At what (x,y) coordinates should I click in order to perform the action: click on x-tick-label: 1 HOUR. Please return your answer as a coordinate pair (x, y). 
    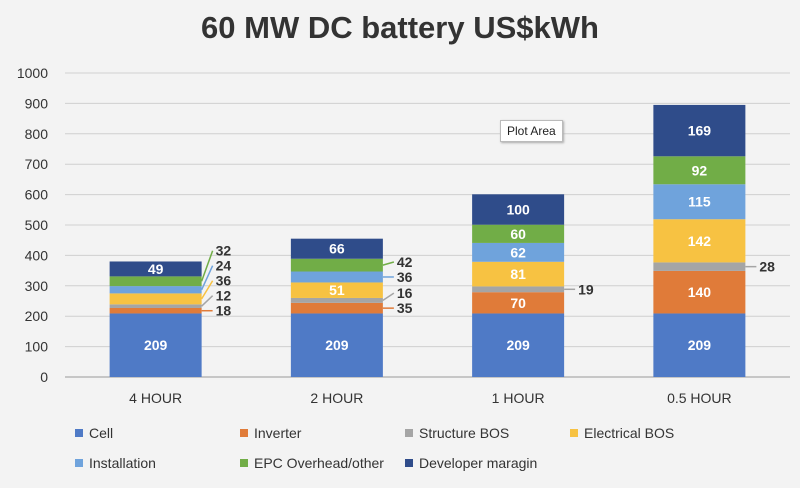
    Looking at the image, I should click on (518, 398).